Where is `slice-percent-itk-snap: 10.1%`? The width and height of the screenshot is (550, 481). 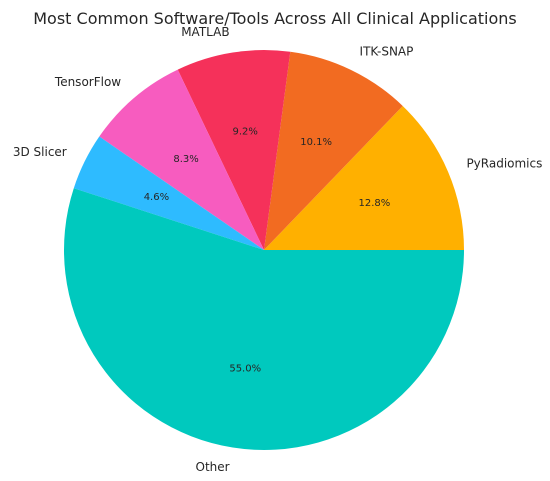 slice-percent-itk-snap: 10.1% is located at coordinates (316, 142).